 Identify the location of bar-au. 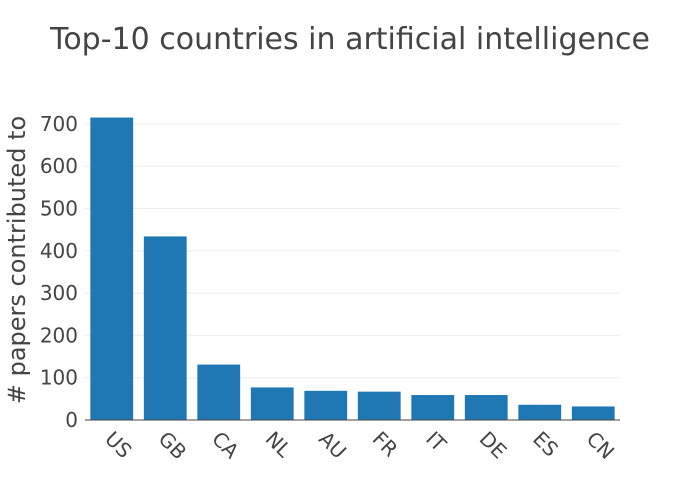
(326, 405).